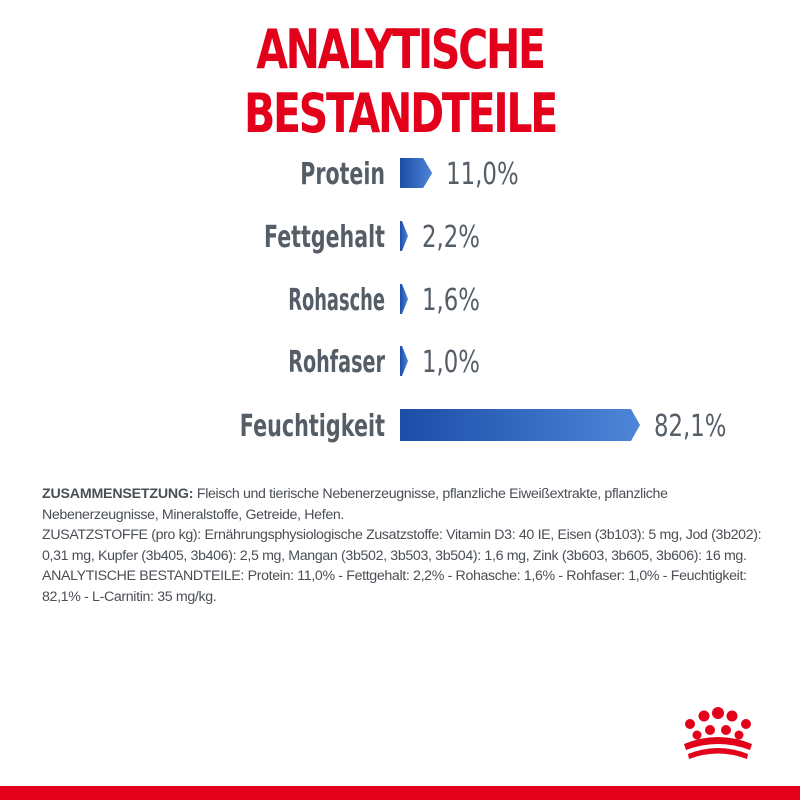 Image resolution: width=800 pixels, height=800 pixels. I want to click on page-title: ANALYTISCHE BESTANDTEILE, so click(400, 81).